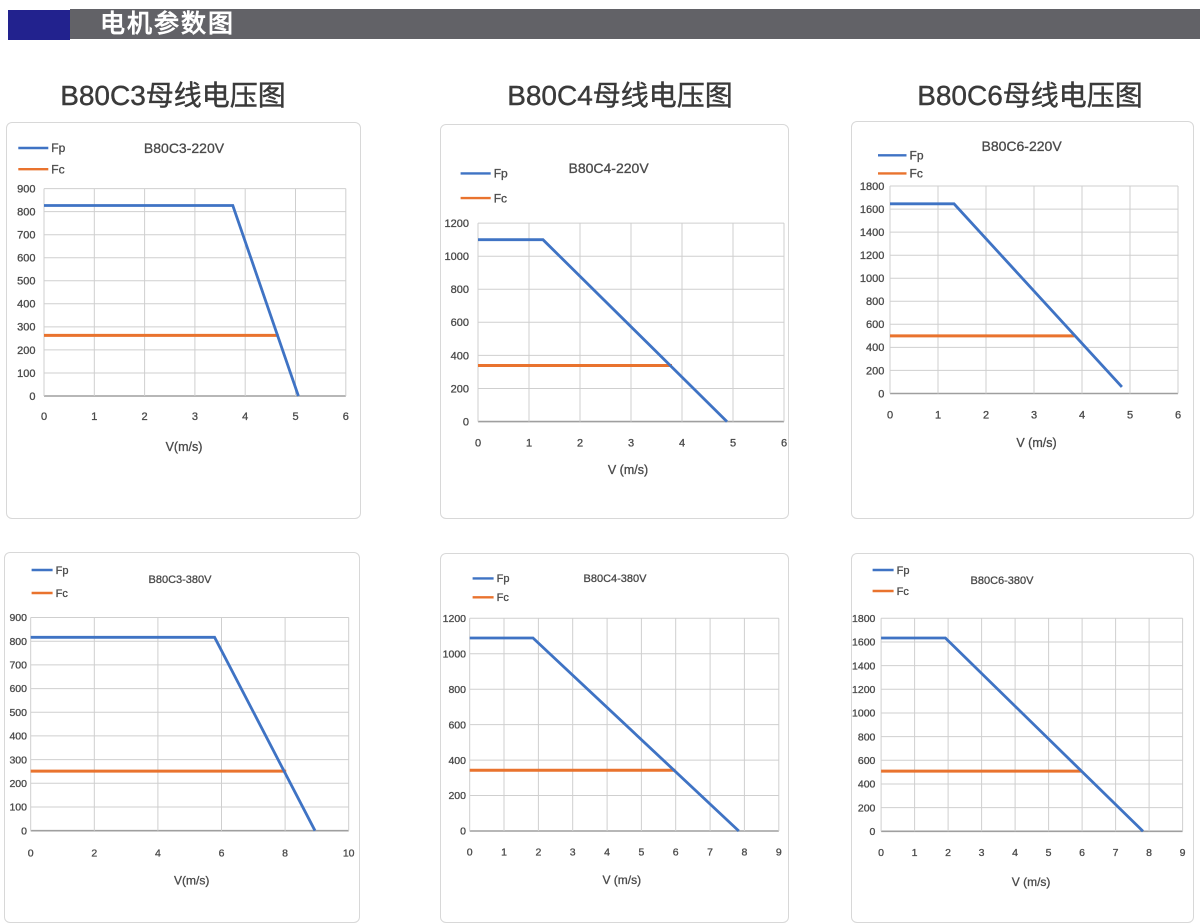 Image resolution: width=1200 pixels, height=923 pixels. I want to click on svg-text: B80C3-380V, so click(181, 580).